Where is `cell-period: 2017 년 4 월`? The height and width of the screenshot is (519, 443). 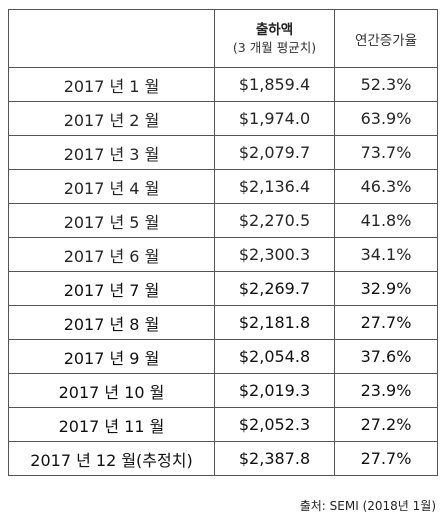
cell-period: 2017 년 4 월 is located at coordinates (111, 186).